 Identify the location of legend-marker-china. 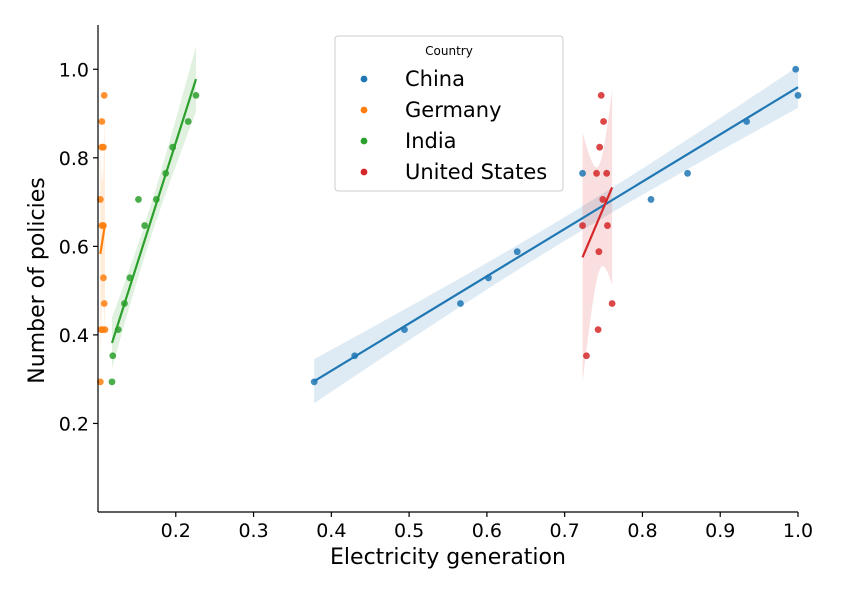
(364, 79).